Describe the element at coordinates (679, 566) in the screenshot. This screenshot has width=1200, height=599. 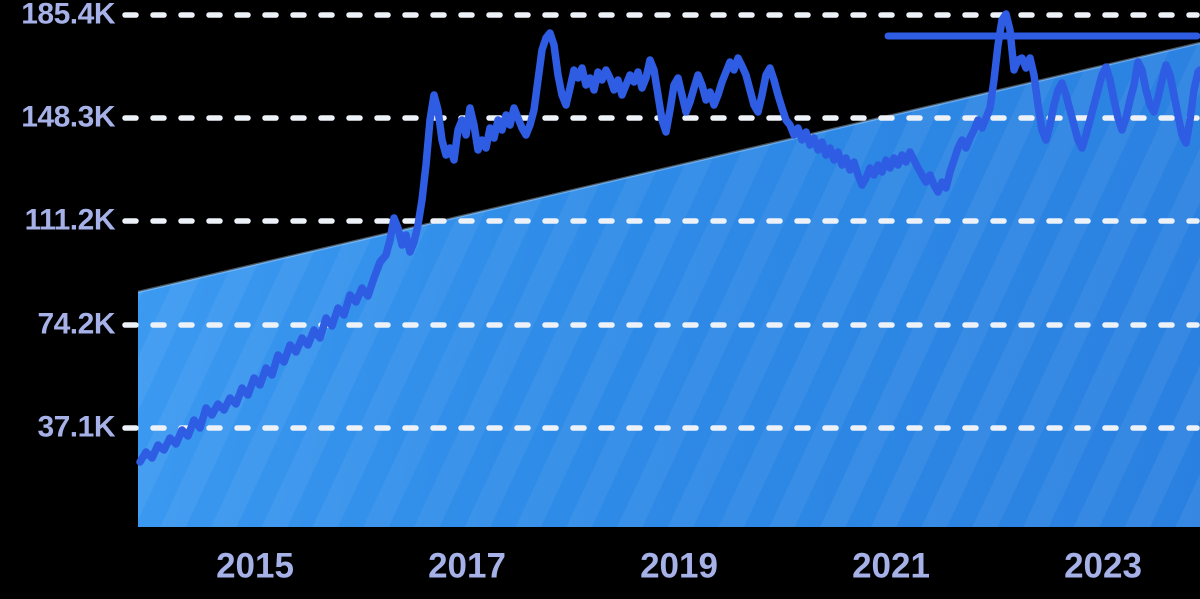
I see `x-tick-label: 2019` at that location.